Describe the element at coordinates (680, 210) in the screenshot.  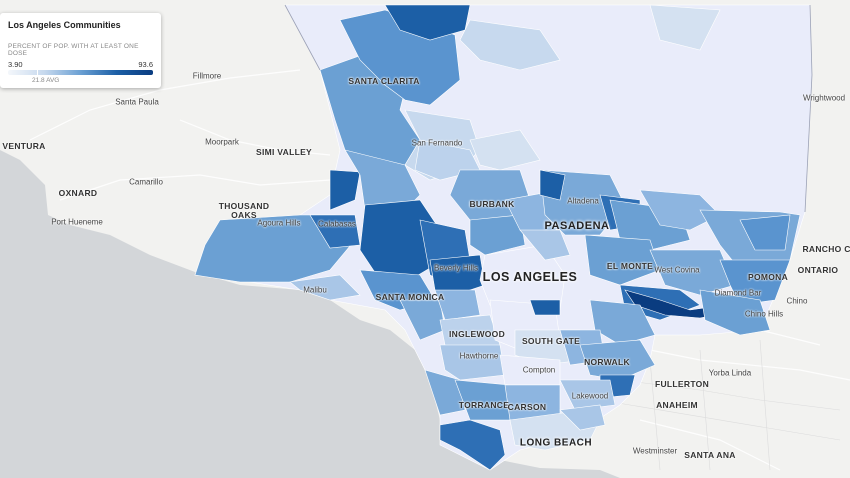
I see `region-monrovia` at that location.